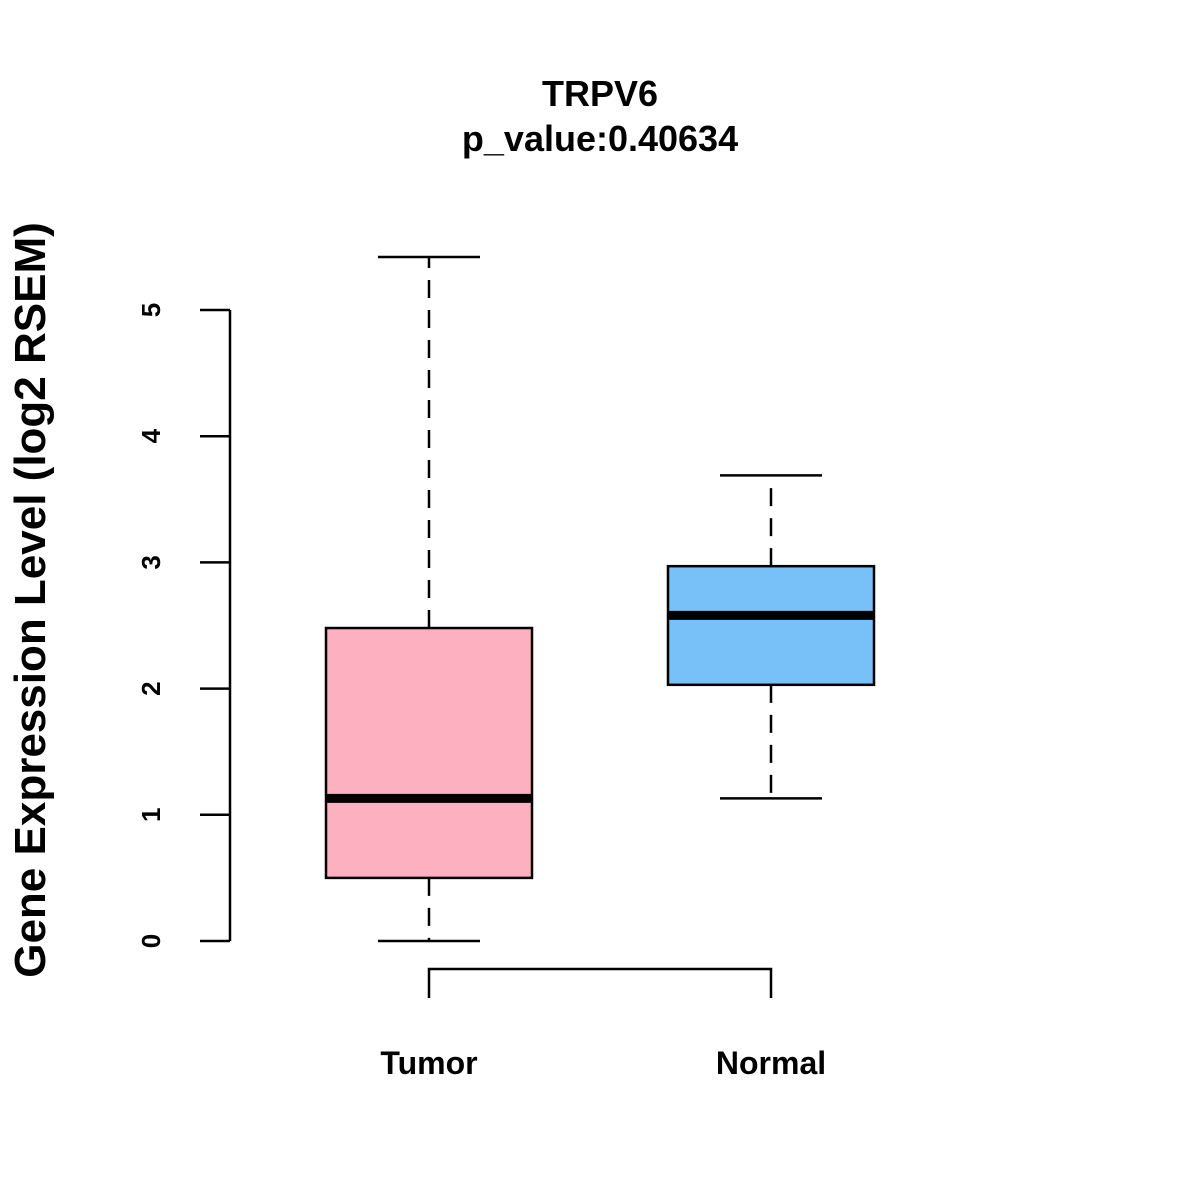  What do you see at coordinates (151, 310) in the screenshot?
I see `y-tick-label: 5` at bounding box center [151, 310].